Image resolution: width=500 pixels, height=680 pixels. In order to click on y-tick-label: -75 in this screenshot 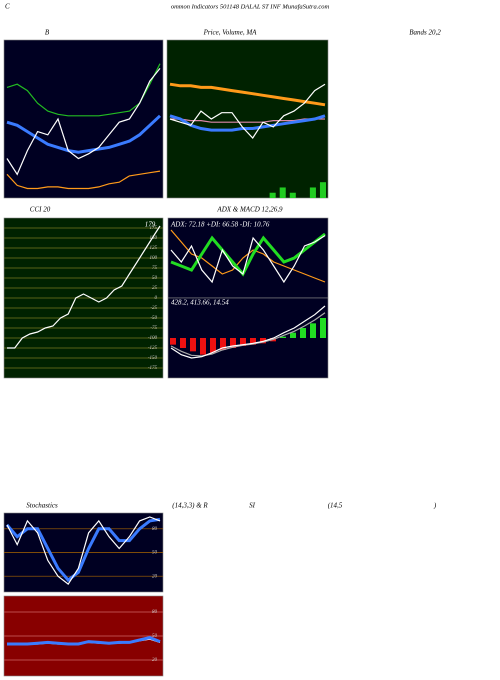, I will do `click(153, 328)`.